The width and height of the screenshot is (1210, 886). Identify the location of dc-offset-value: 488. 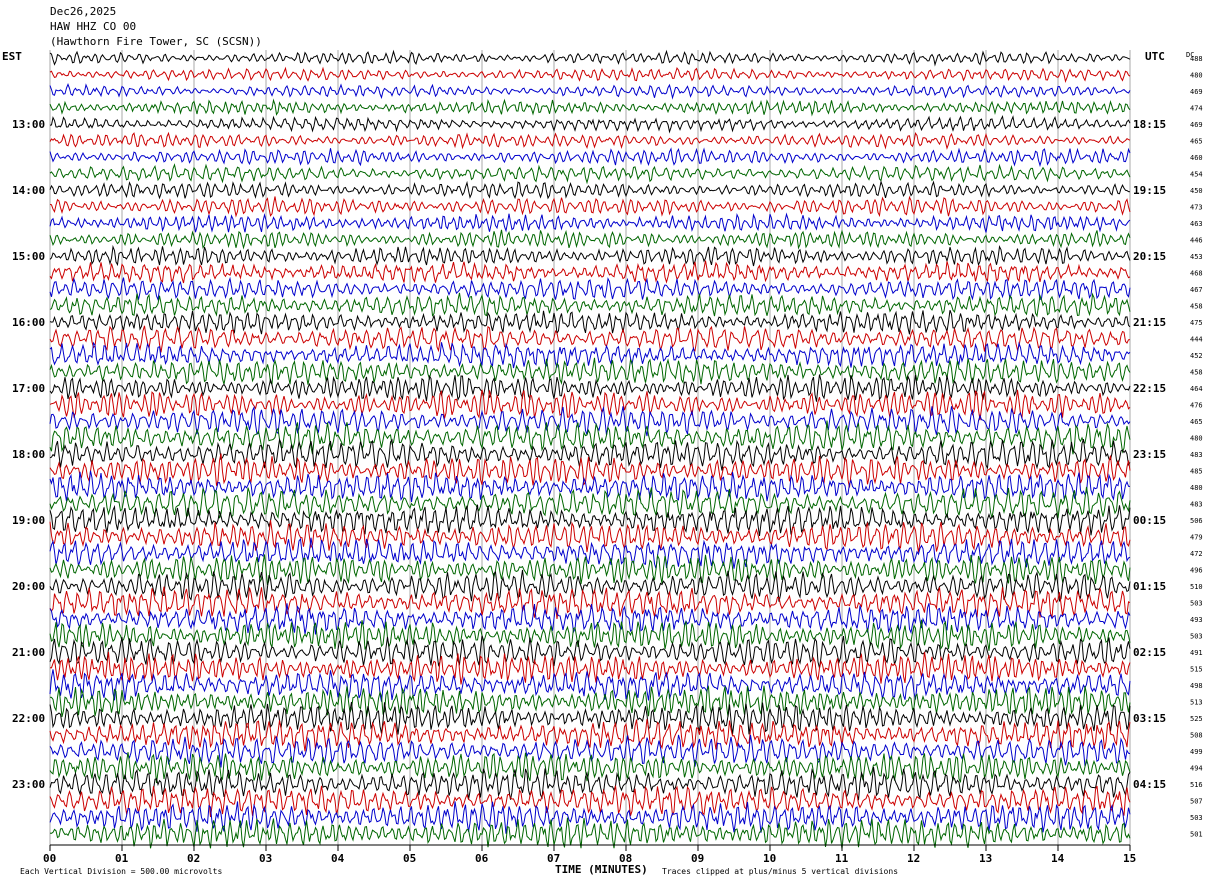
(1196, 59).